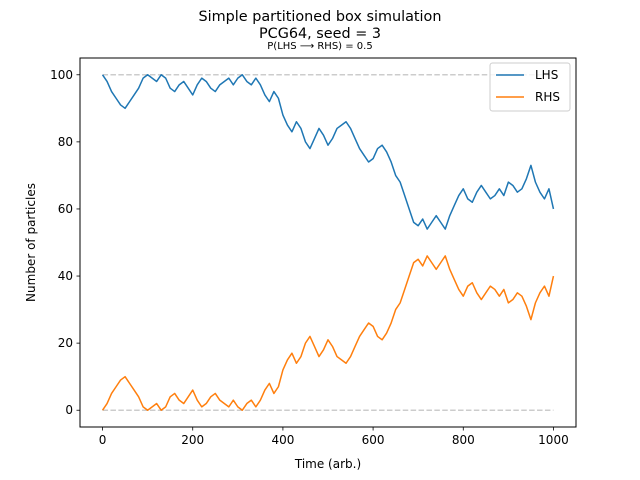  I want to click on y-tick-label: 60, so click(65, 209).